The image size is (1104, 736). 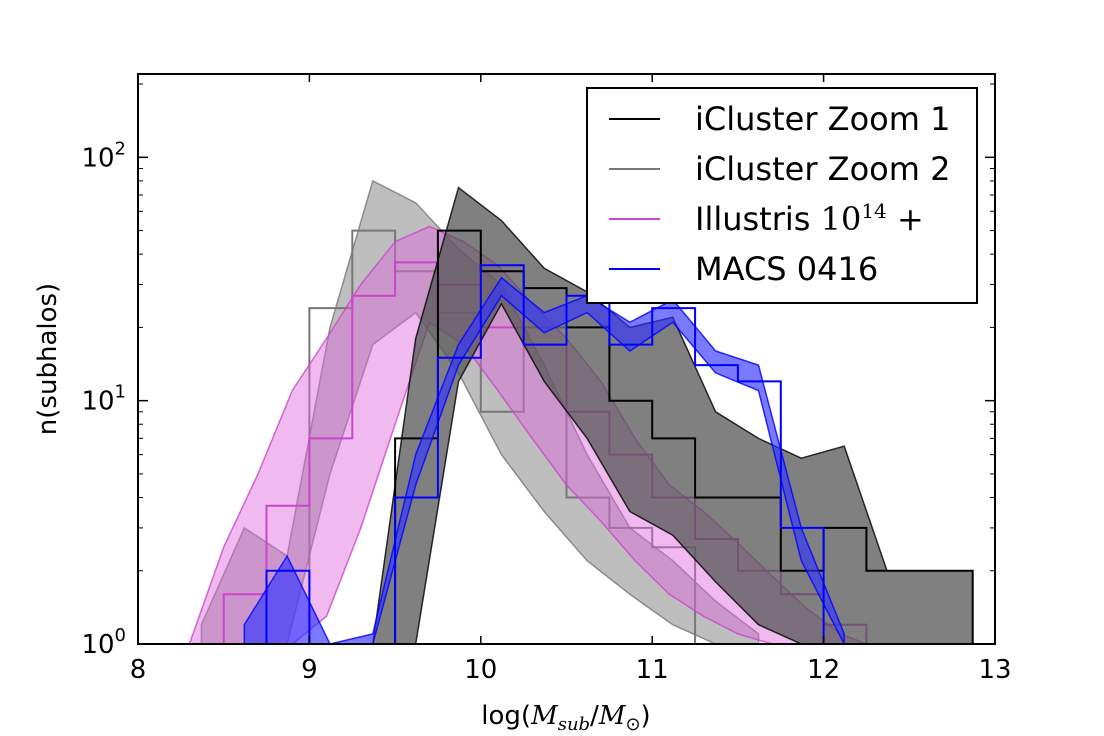 What do you see at coordinates (822, 119) in the screenshot?
I see `legend-entry: iCluster Zoom 1` at bounding box center [822, 119].